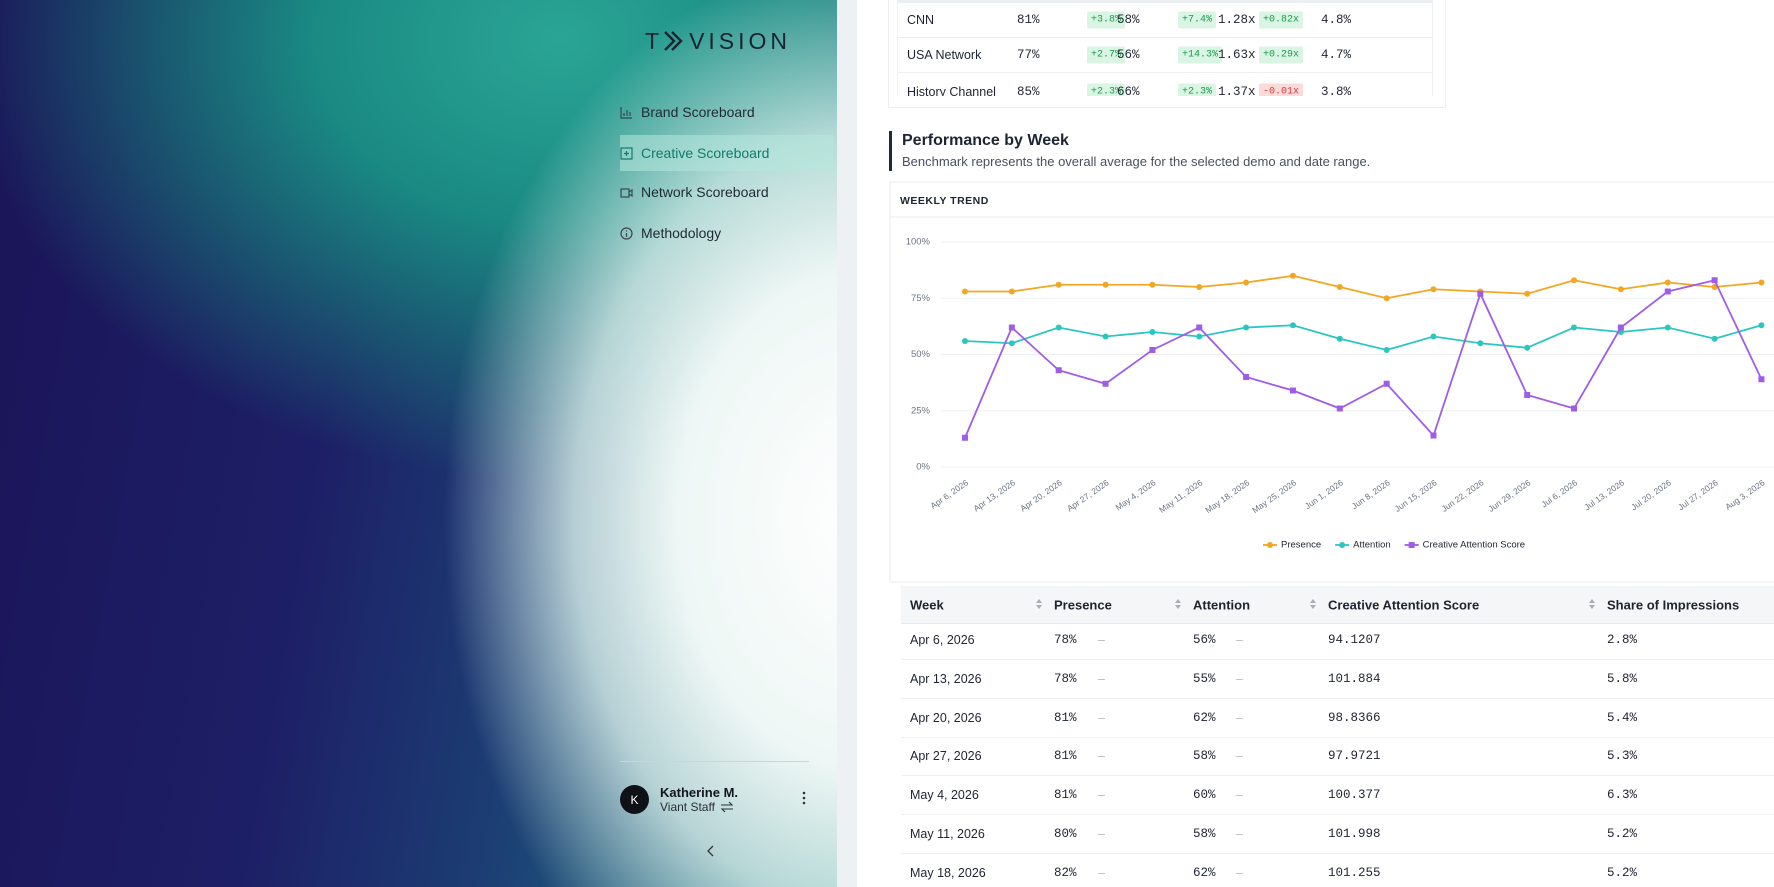 The width and height of the screenshot is (1774, 887). I want to click on nav-item: Creative Scoreboard, so click(727, 153).